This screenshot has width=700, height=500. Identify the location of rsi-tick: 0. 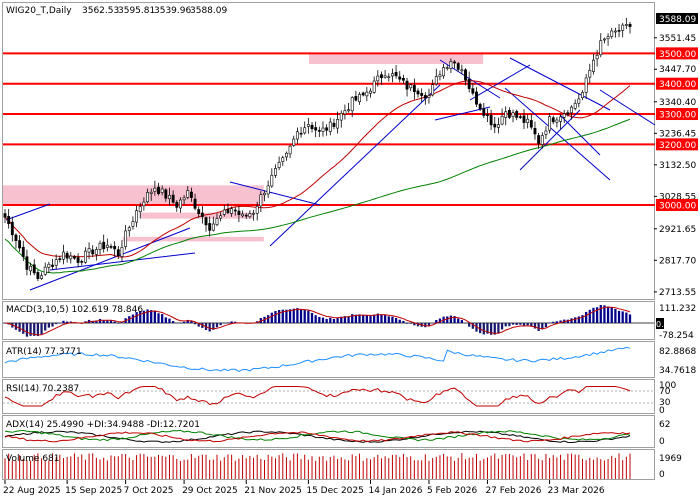
(662, 411).